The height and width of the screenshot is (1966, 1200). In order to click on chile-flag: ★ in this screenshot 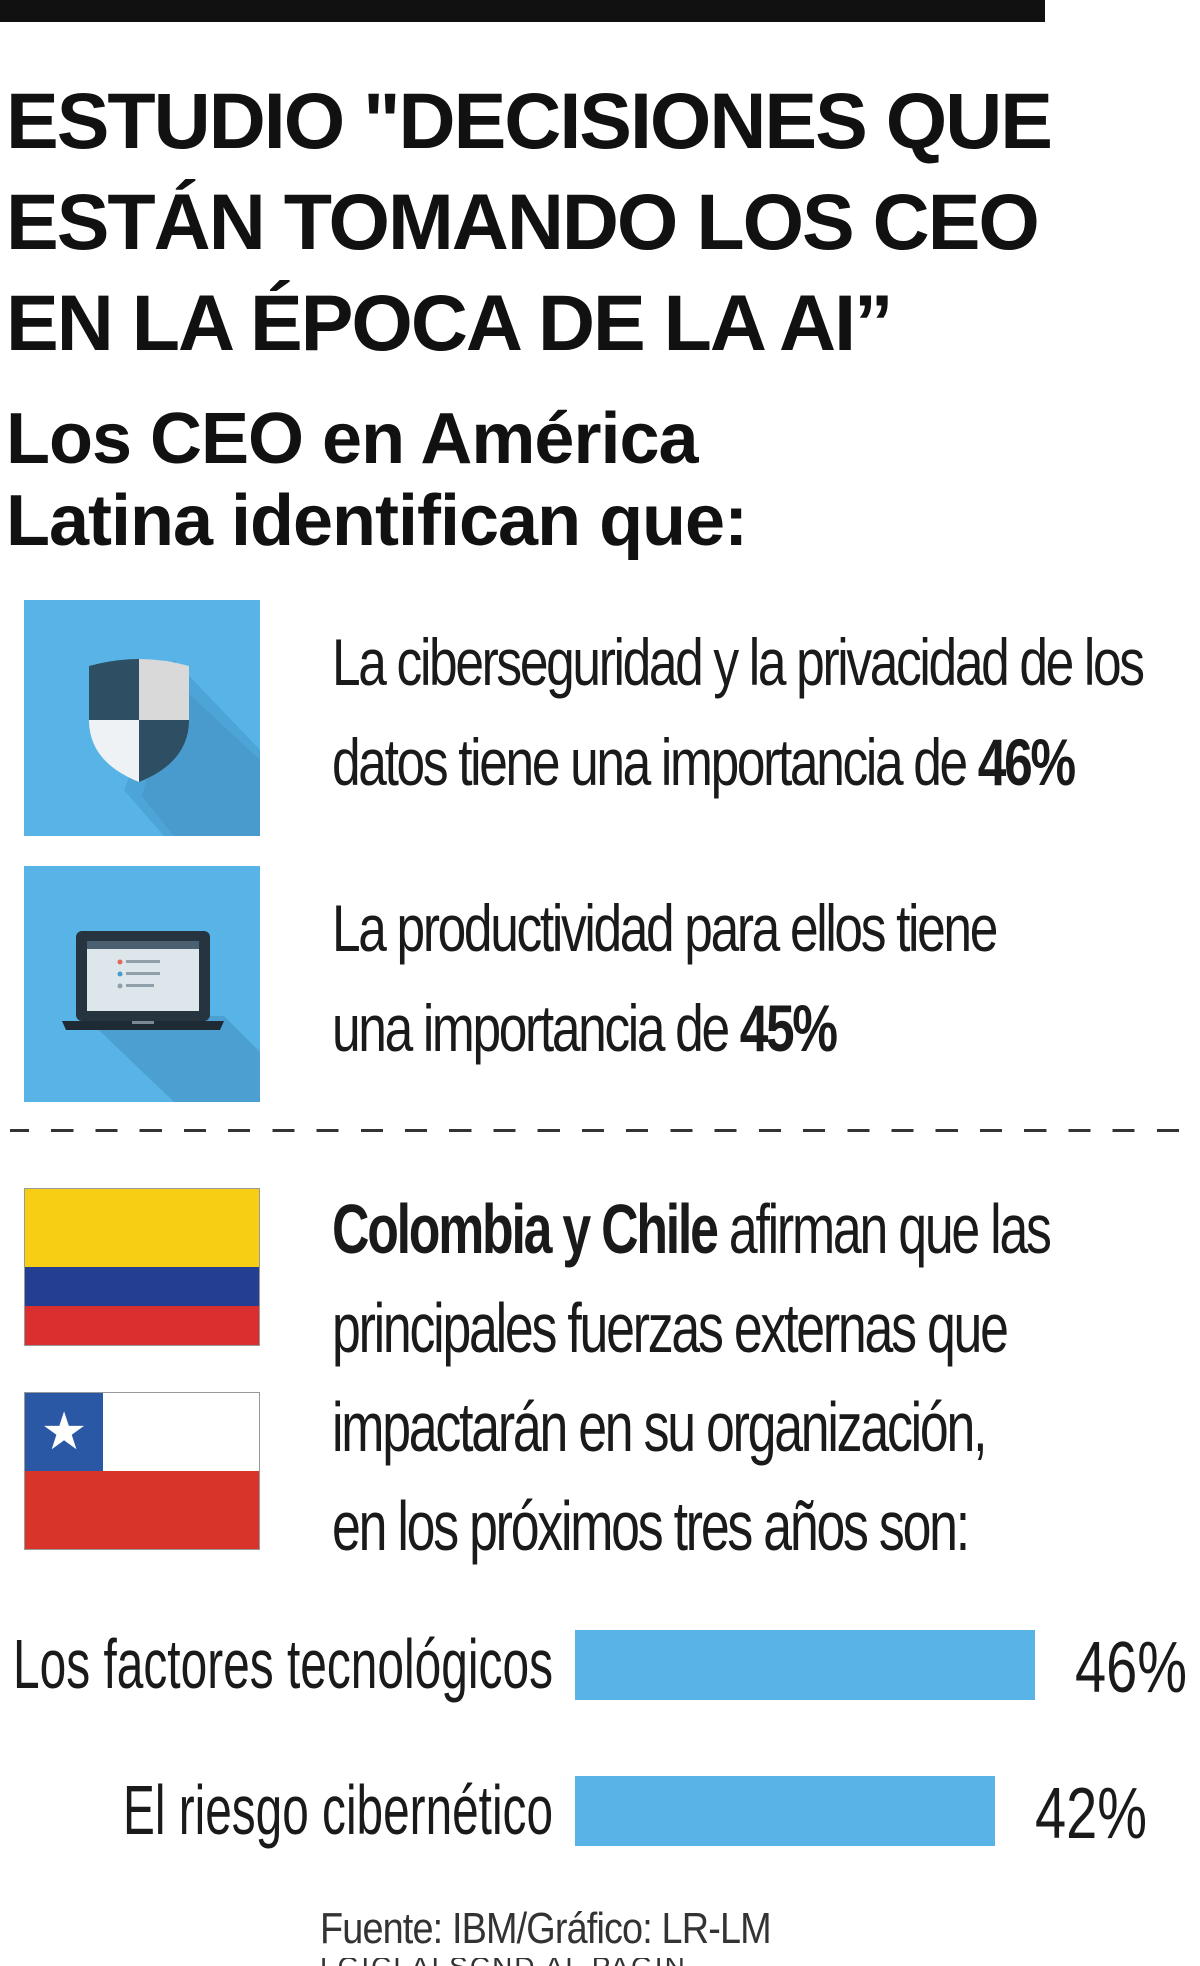, I will do `click(142, 1471)`.